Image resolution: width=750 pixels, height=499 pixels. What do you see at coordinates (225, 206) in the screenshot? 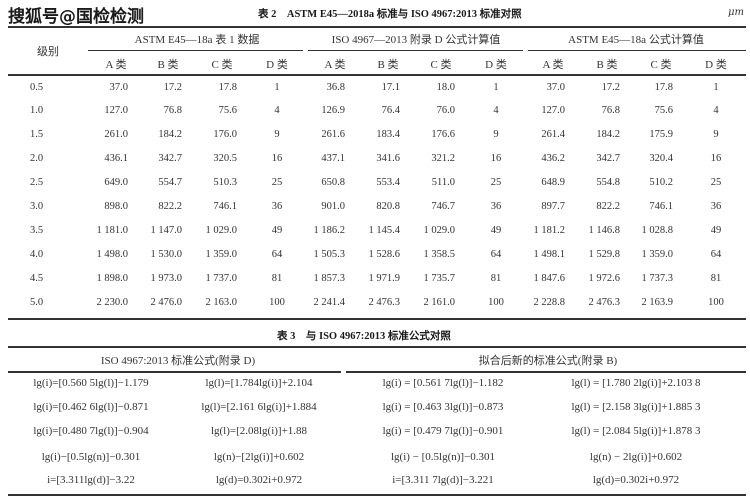
I see `value-cell: 746.1` at bounding box center [225, 206].